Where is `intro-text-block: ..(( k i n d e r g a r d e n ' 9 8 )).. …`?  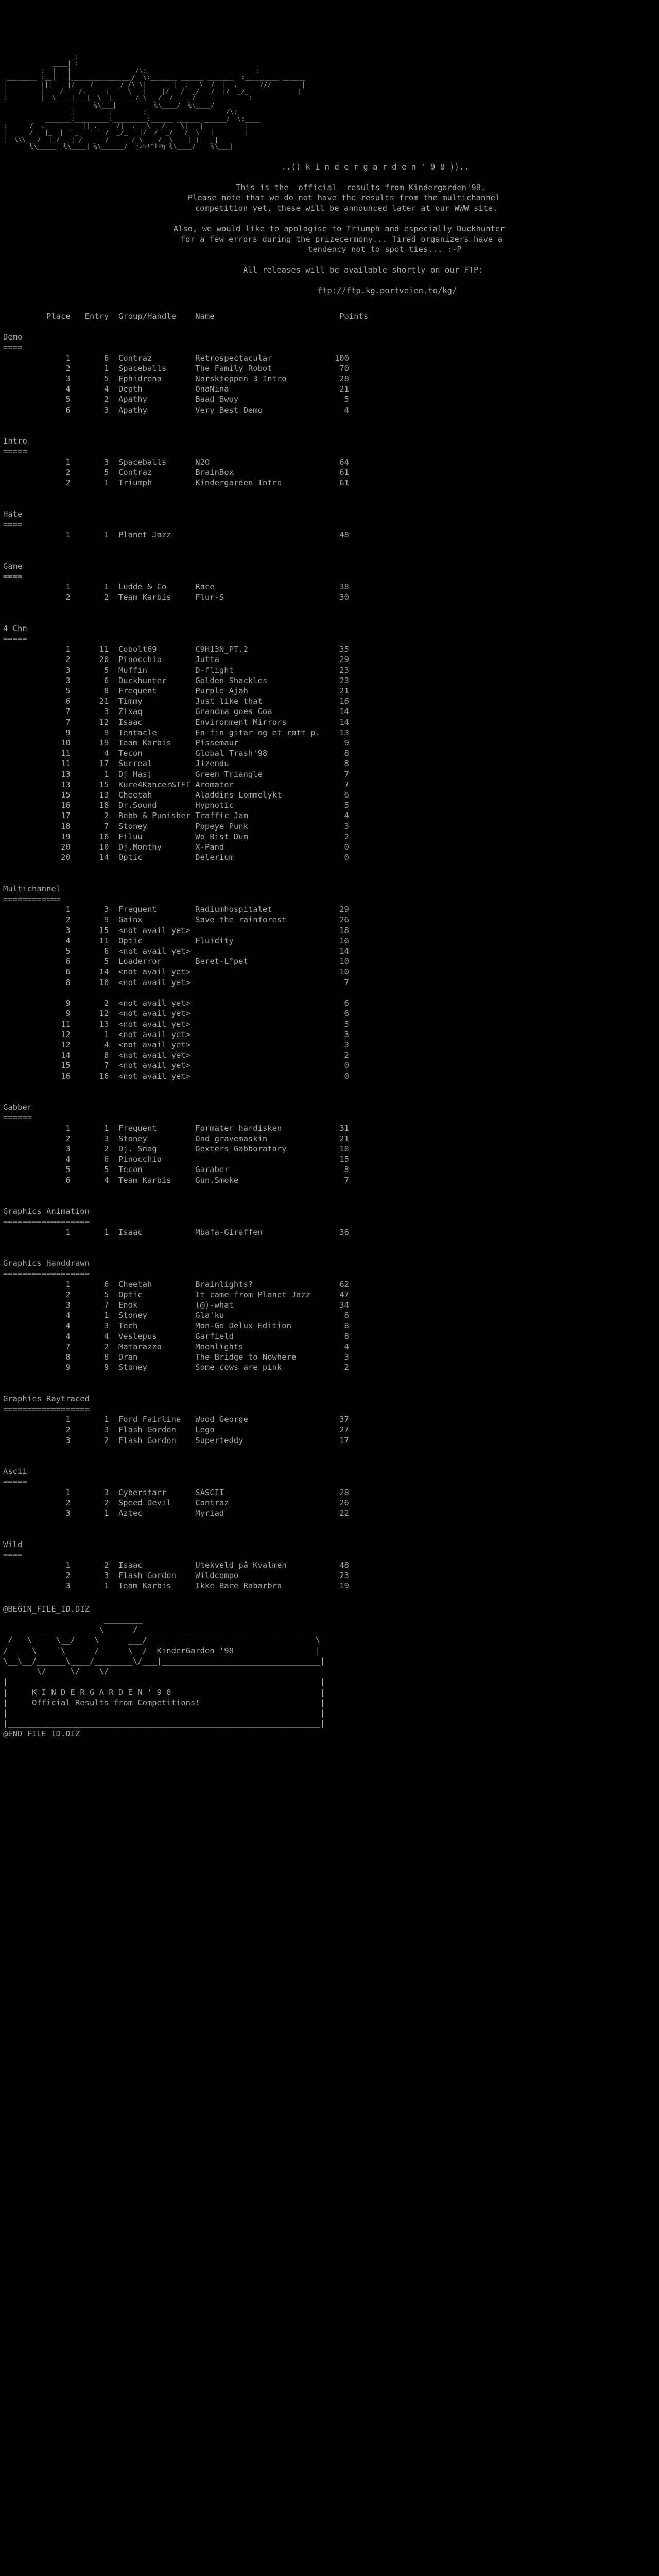
intro-text-block: ..(( k i n d e r g a r d e n ' 9 8 )).. … is located at coordinates (339, 228).